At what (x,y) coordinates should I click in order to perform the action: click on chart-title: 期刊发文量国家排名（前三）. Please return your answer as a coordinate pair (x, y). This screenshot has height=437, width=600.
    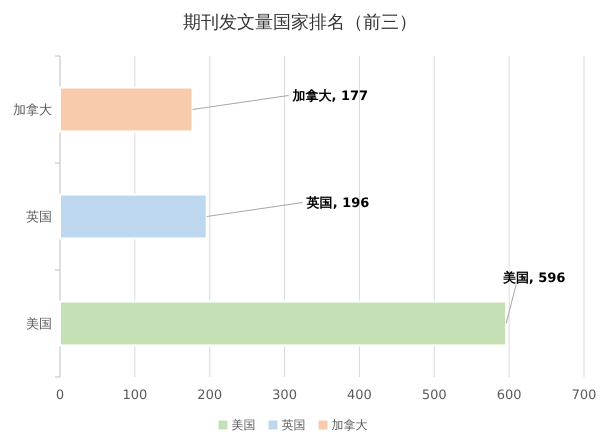
    Looking at the image, I should click on (300, 22).